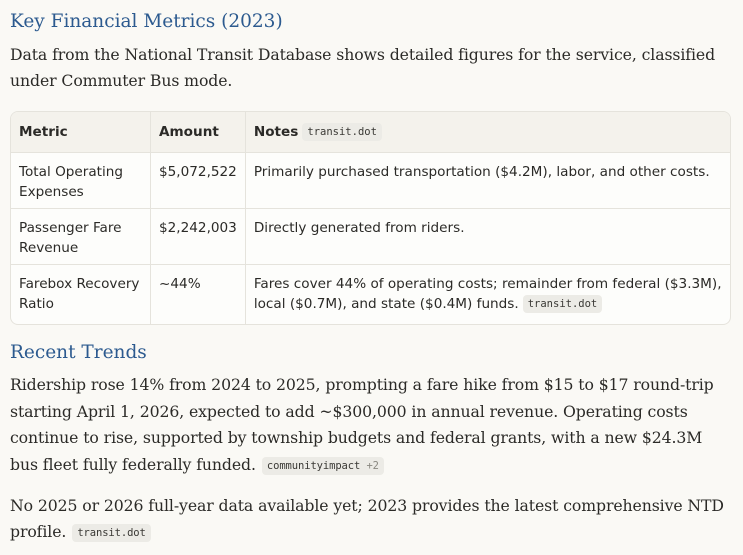 Image resolution: width=743 pixels, height=555 pixels. I want to click on cell-amount: $2,242,003, so click(198, 236).